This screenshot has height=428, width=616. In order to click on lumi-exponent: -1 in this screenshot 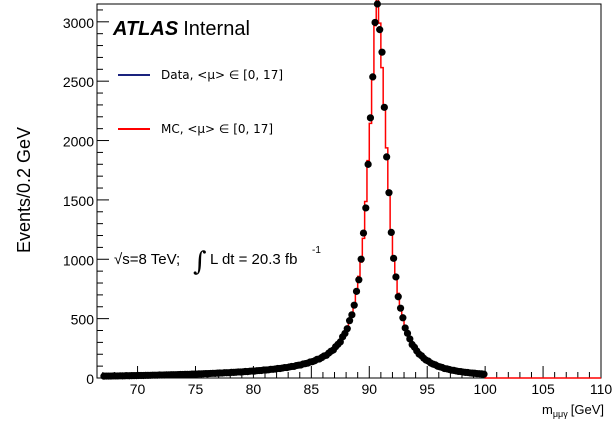, I will do `click(316, 250)`.